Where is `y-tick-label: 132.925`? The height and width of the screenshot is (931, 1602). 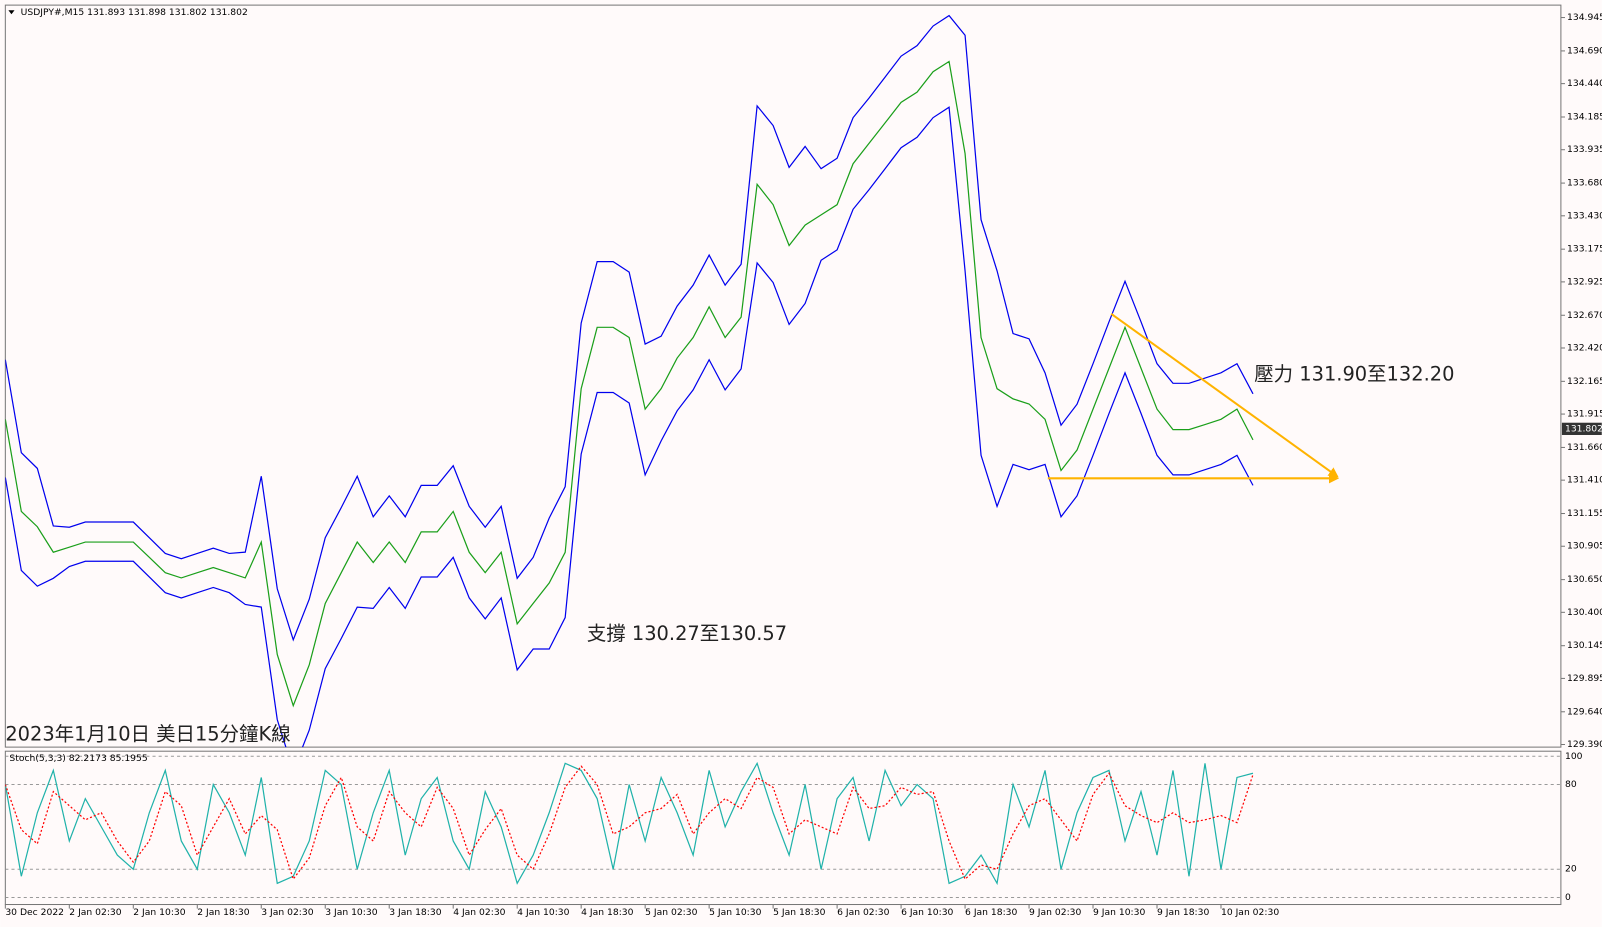 y-tick-label: 132.925 is located at coordinates (1584, 281).